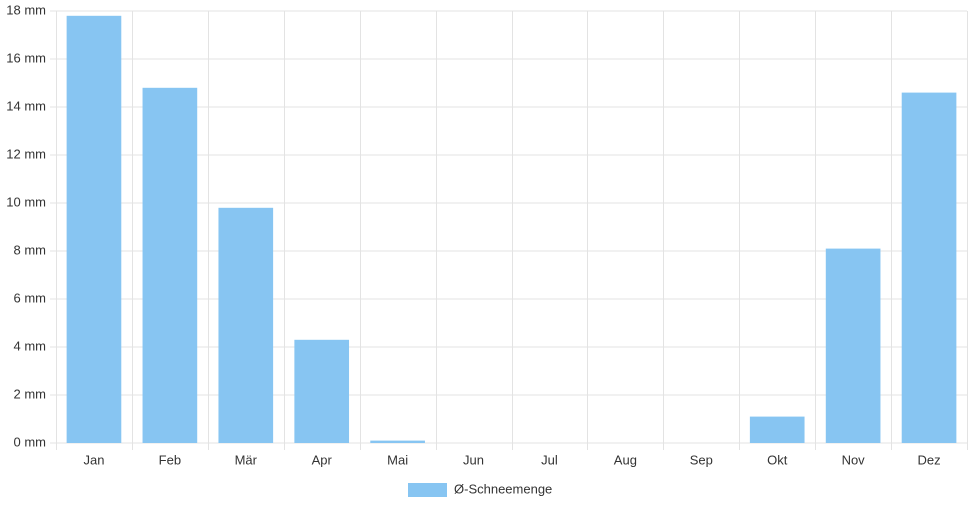 Image resolution: width=968 pixels, height=508 pixels. What do you see at coordinates (473, 459) in the screenshot?
I see `x-tick-label: Jun` at bounding box center [473, 459].